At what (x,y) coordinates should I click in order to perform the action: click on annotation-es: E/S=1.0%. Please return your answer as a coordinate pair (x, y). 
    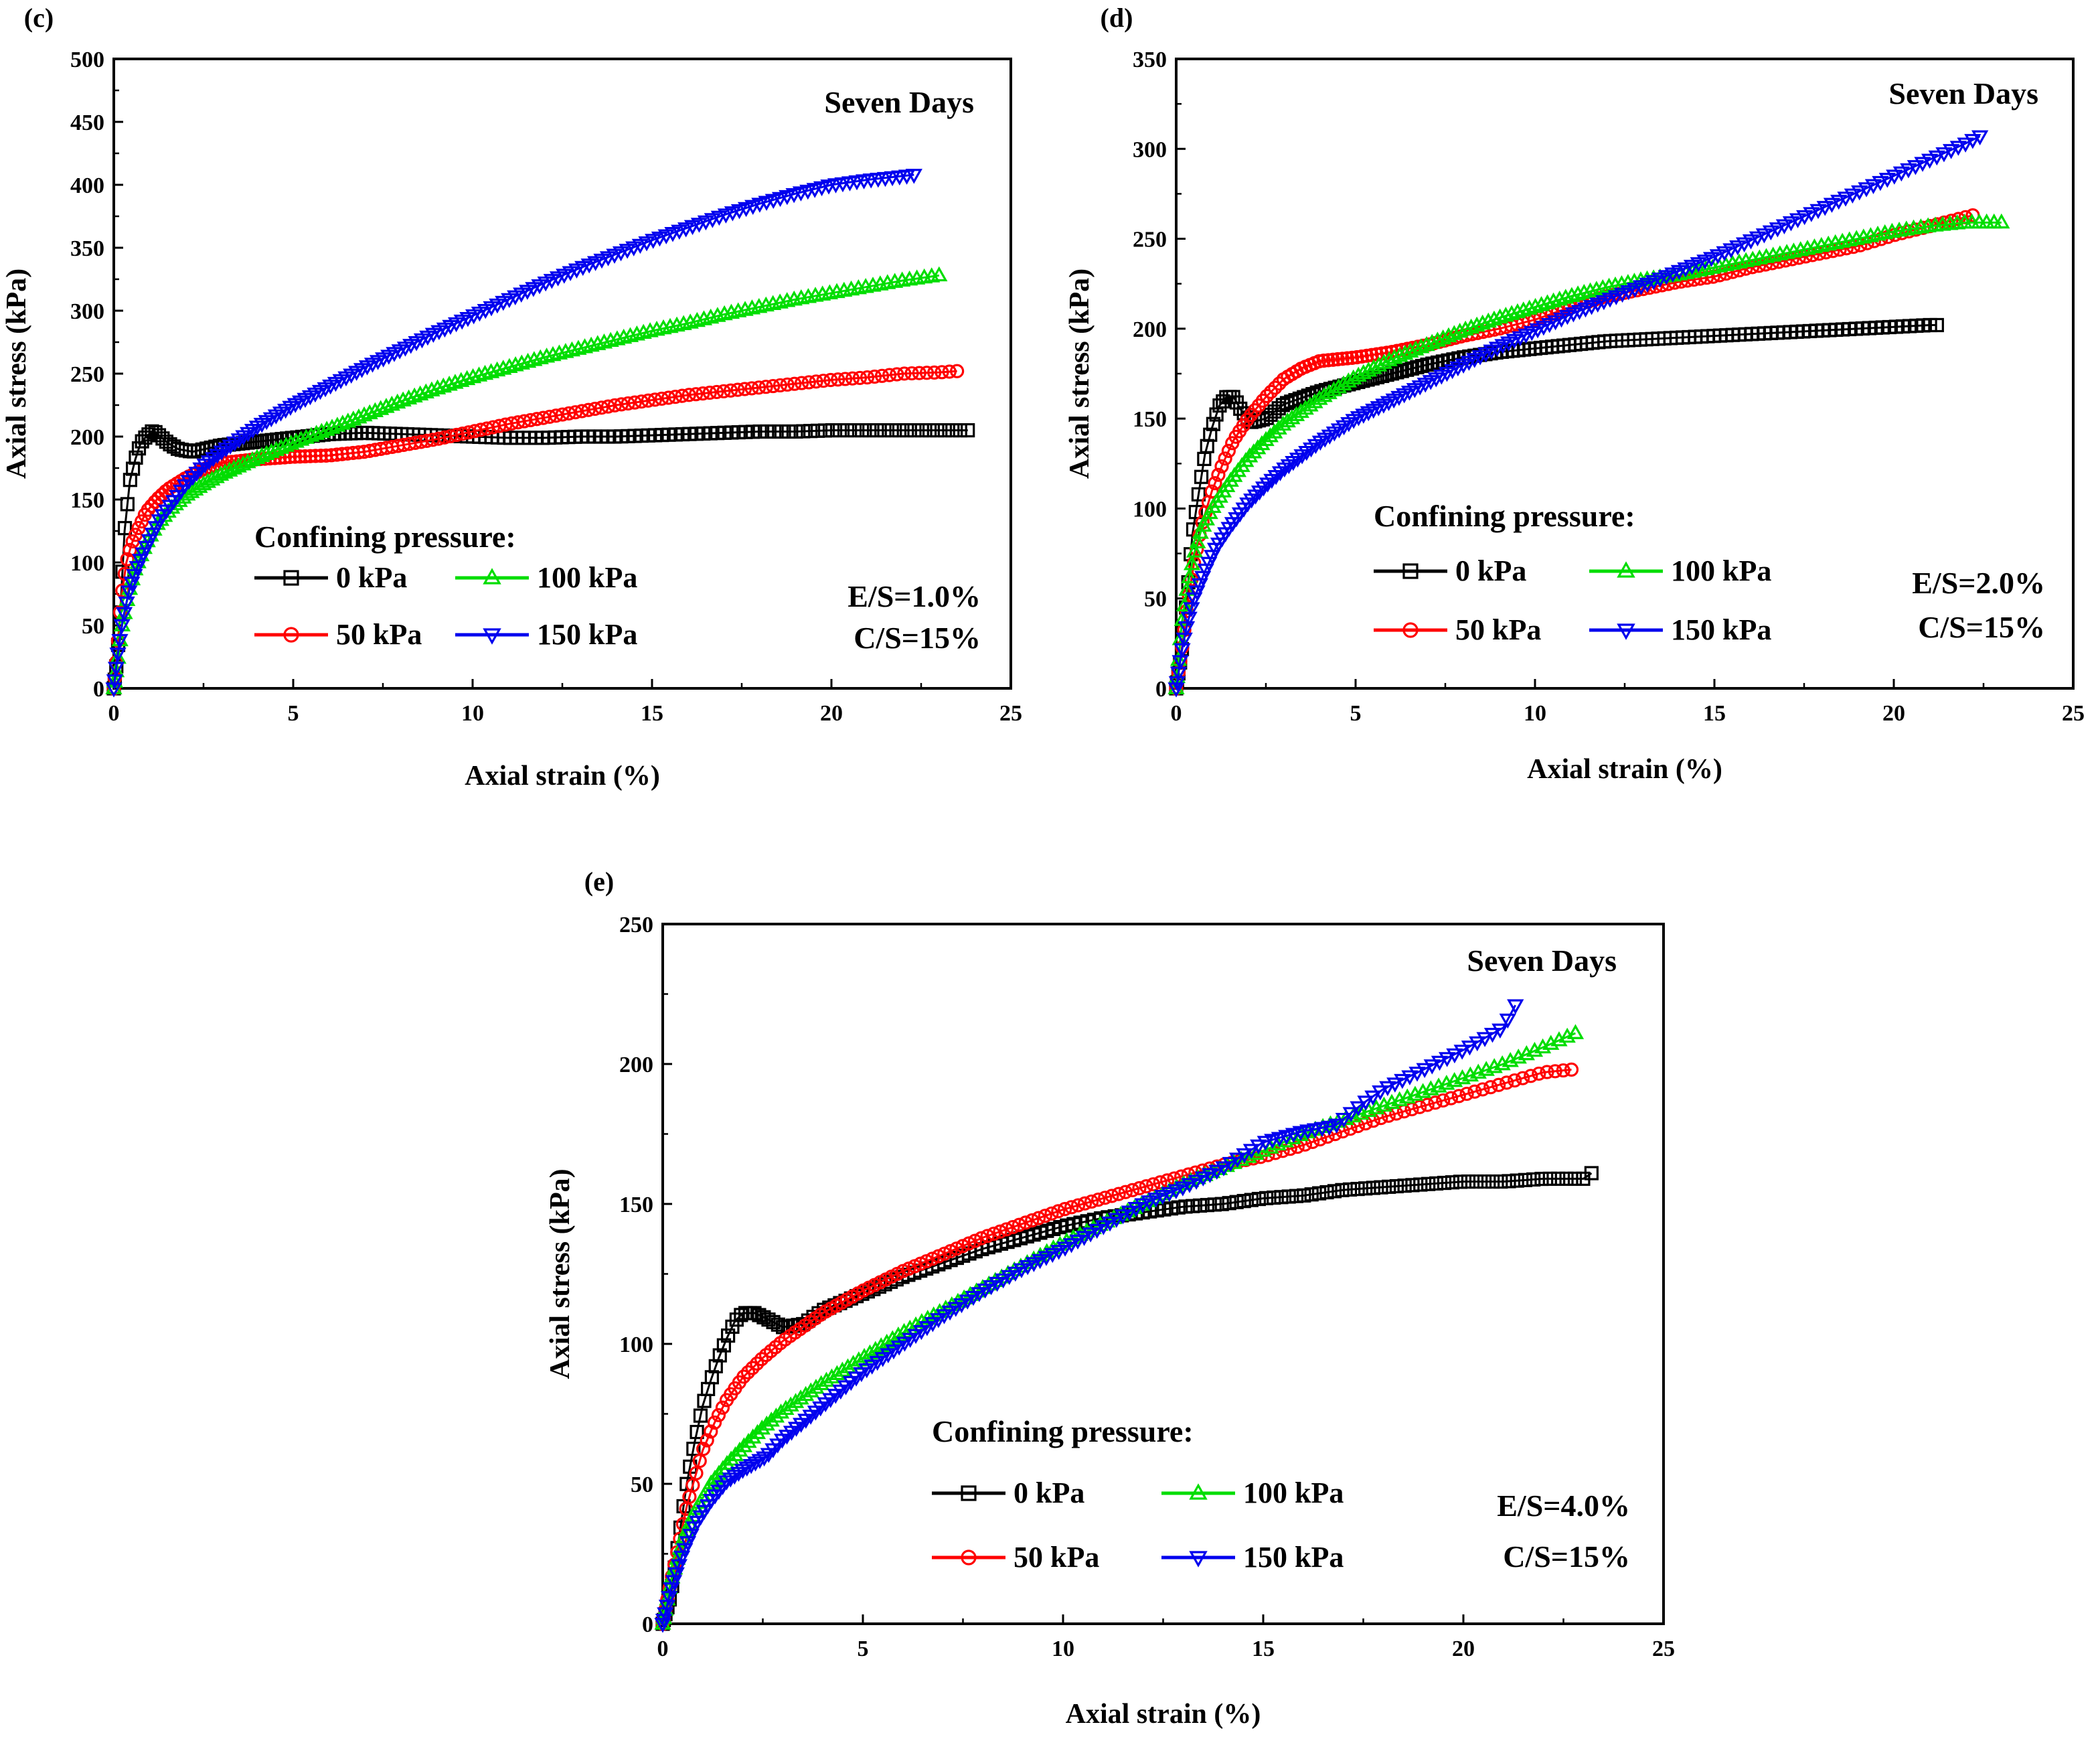
    Looking at the image, I should click on (914, 596).